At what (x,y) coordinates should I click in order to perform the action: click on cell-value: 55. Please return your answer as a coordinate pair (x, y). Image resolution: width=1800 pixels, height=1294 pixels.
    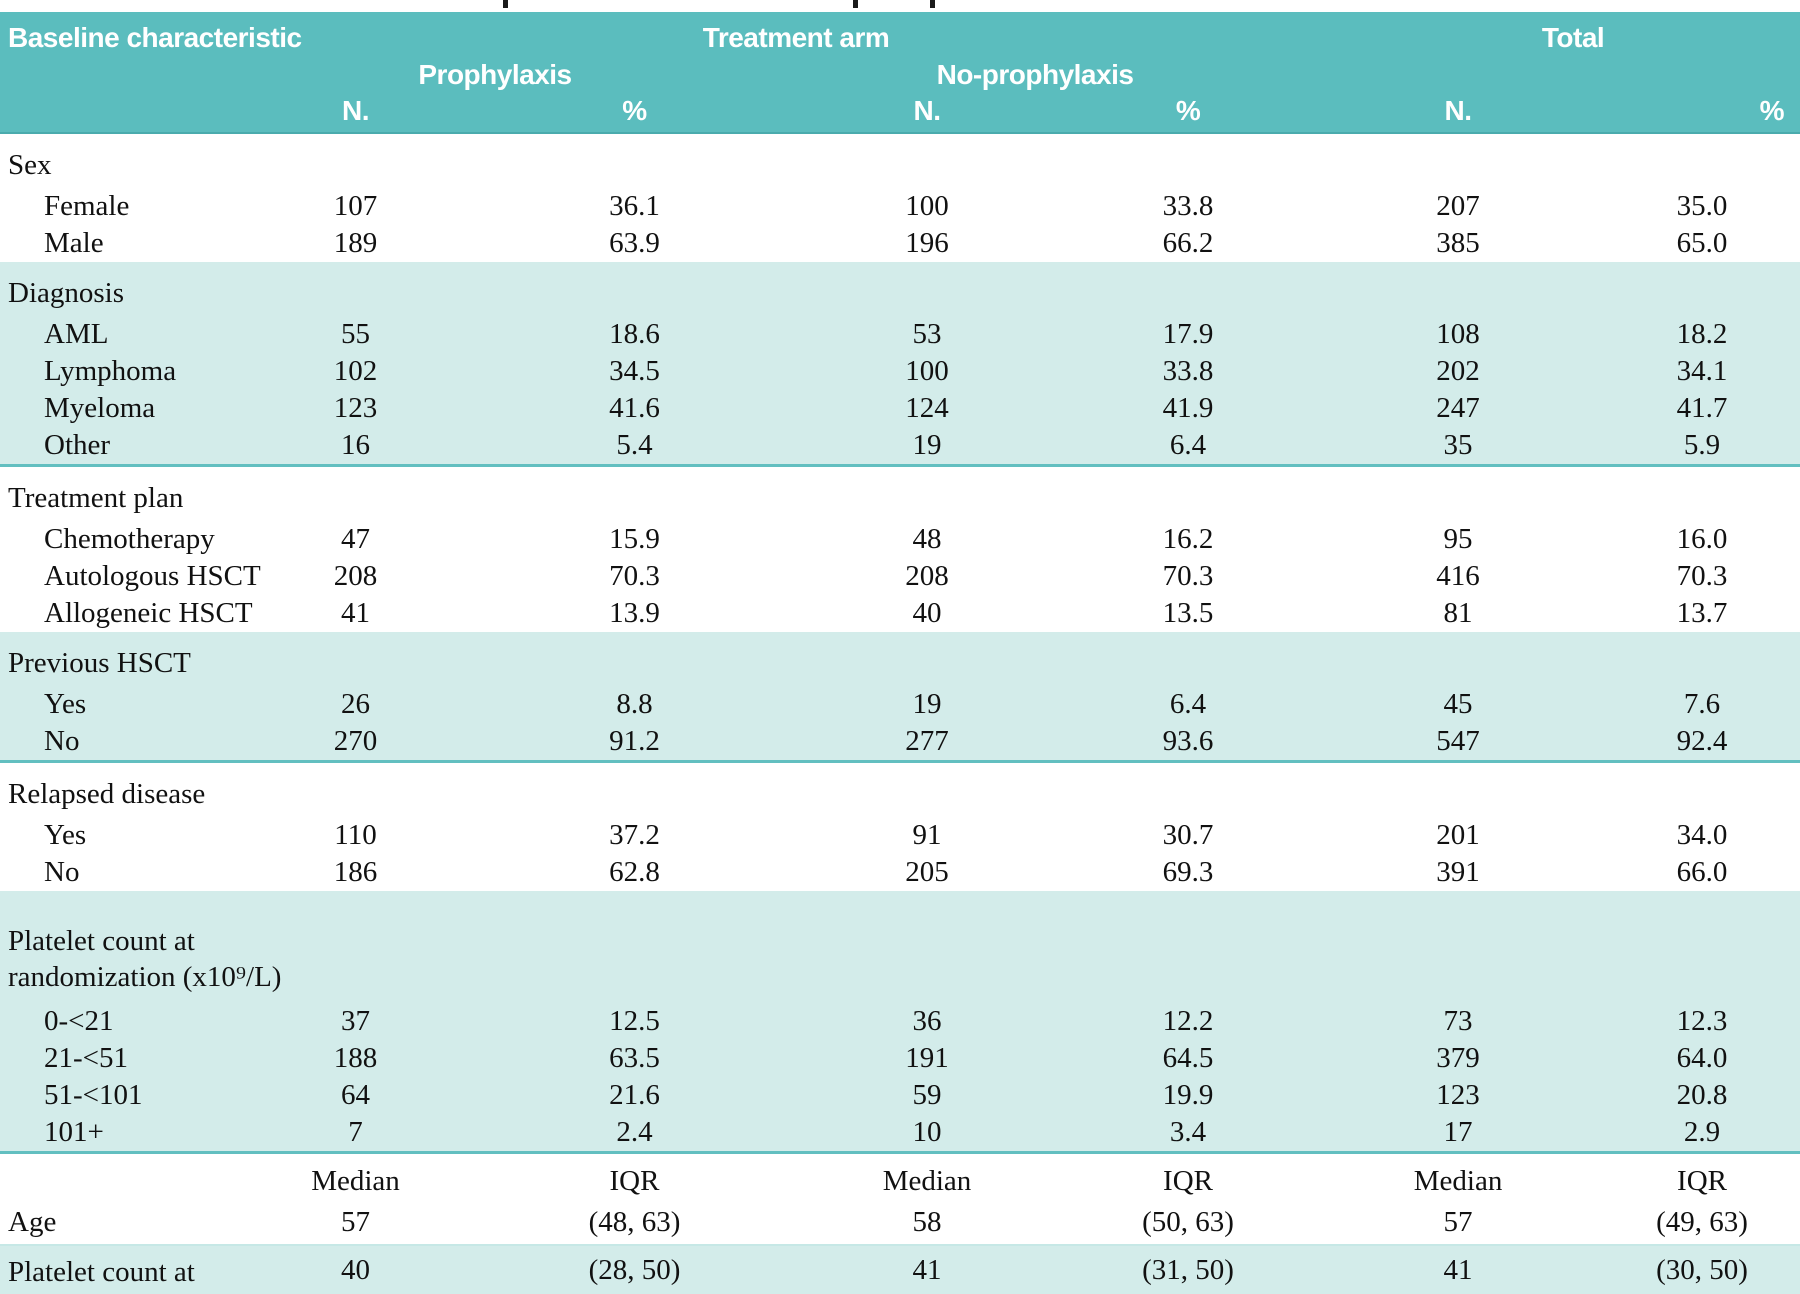
    Looking at the image, I should click on (355, 334).